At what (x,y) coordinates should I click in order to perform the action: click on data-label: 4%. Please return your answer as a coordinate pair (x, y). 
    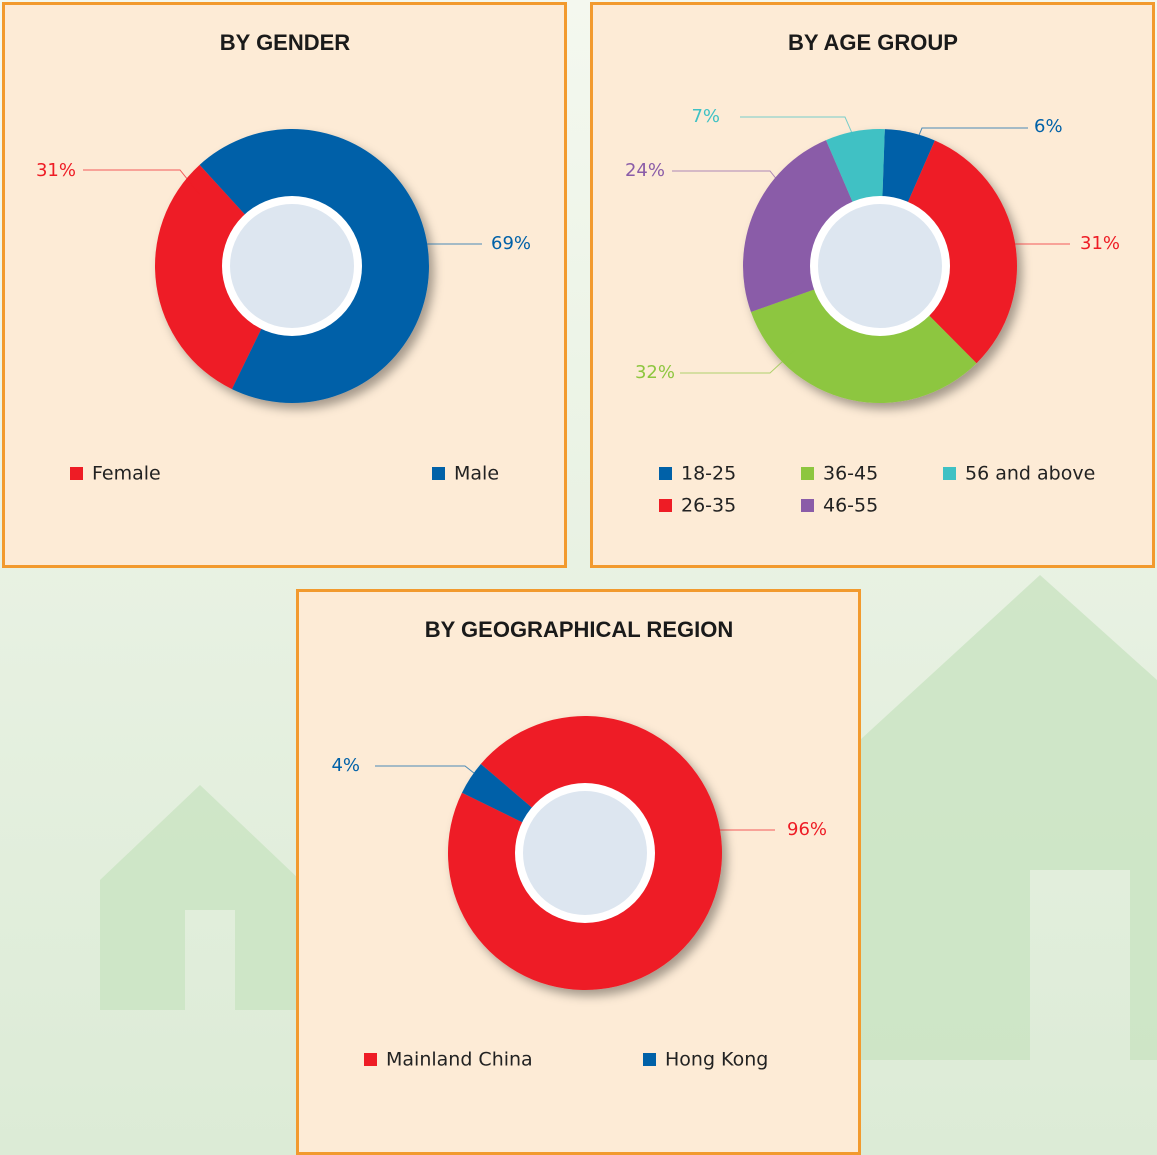
    Looking at the image, I should click on (345, 765).